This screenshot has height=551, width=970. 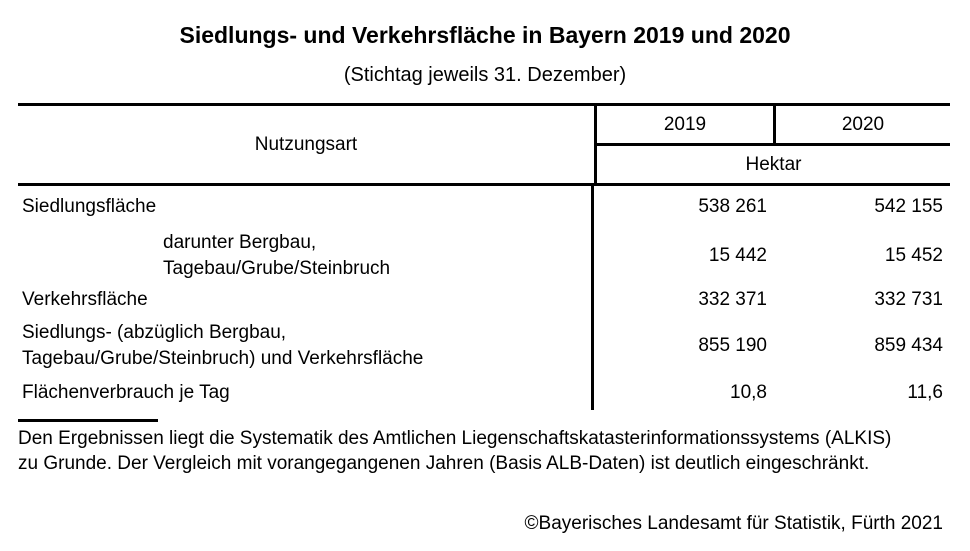 I want to click on table-row: Flächenverbrauch je Tag 10,8 11,6, so click(x=484, y=393).